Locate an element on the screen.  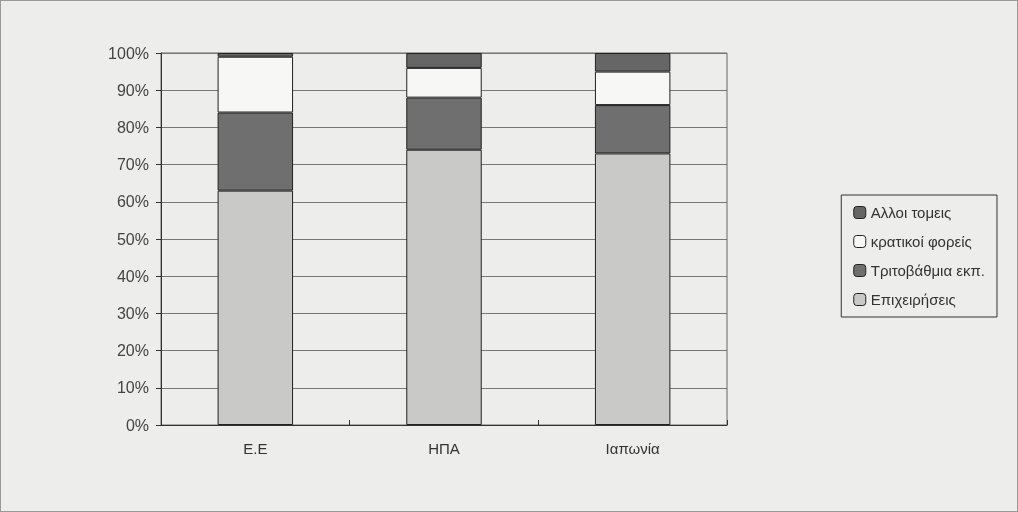
y-tick-label: 10% is located at coordinates (132, 388).